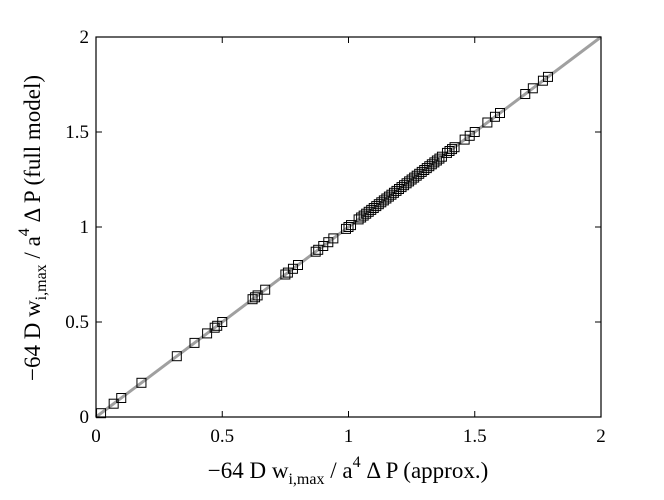 Image resolution: width=664 pixels, height=500 pixels. What do you see at coordinates (41, 282) in the screenshot?
I see `y-axis-label-sub: i,max` at bounding box center [41, 282].